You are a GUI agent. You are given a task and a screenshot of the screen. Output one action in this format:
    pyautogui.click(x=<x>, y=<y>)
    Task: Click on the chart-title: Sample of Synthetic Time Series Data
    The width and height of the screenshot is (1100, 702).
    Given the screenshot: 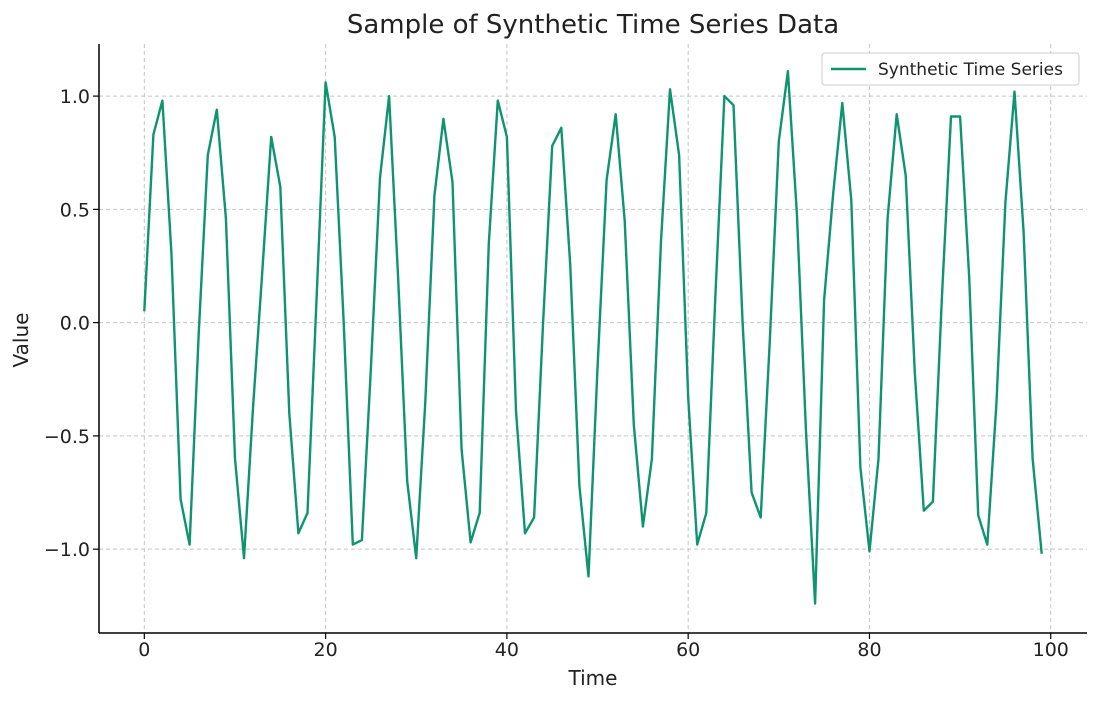 What is the action you would take?
    pyautogui.click(x=593, y=25)
    